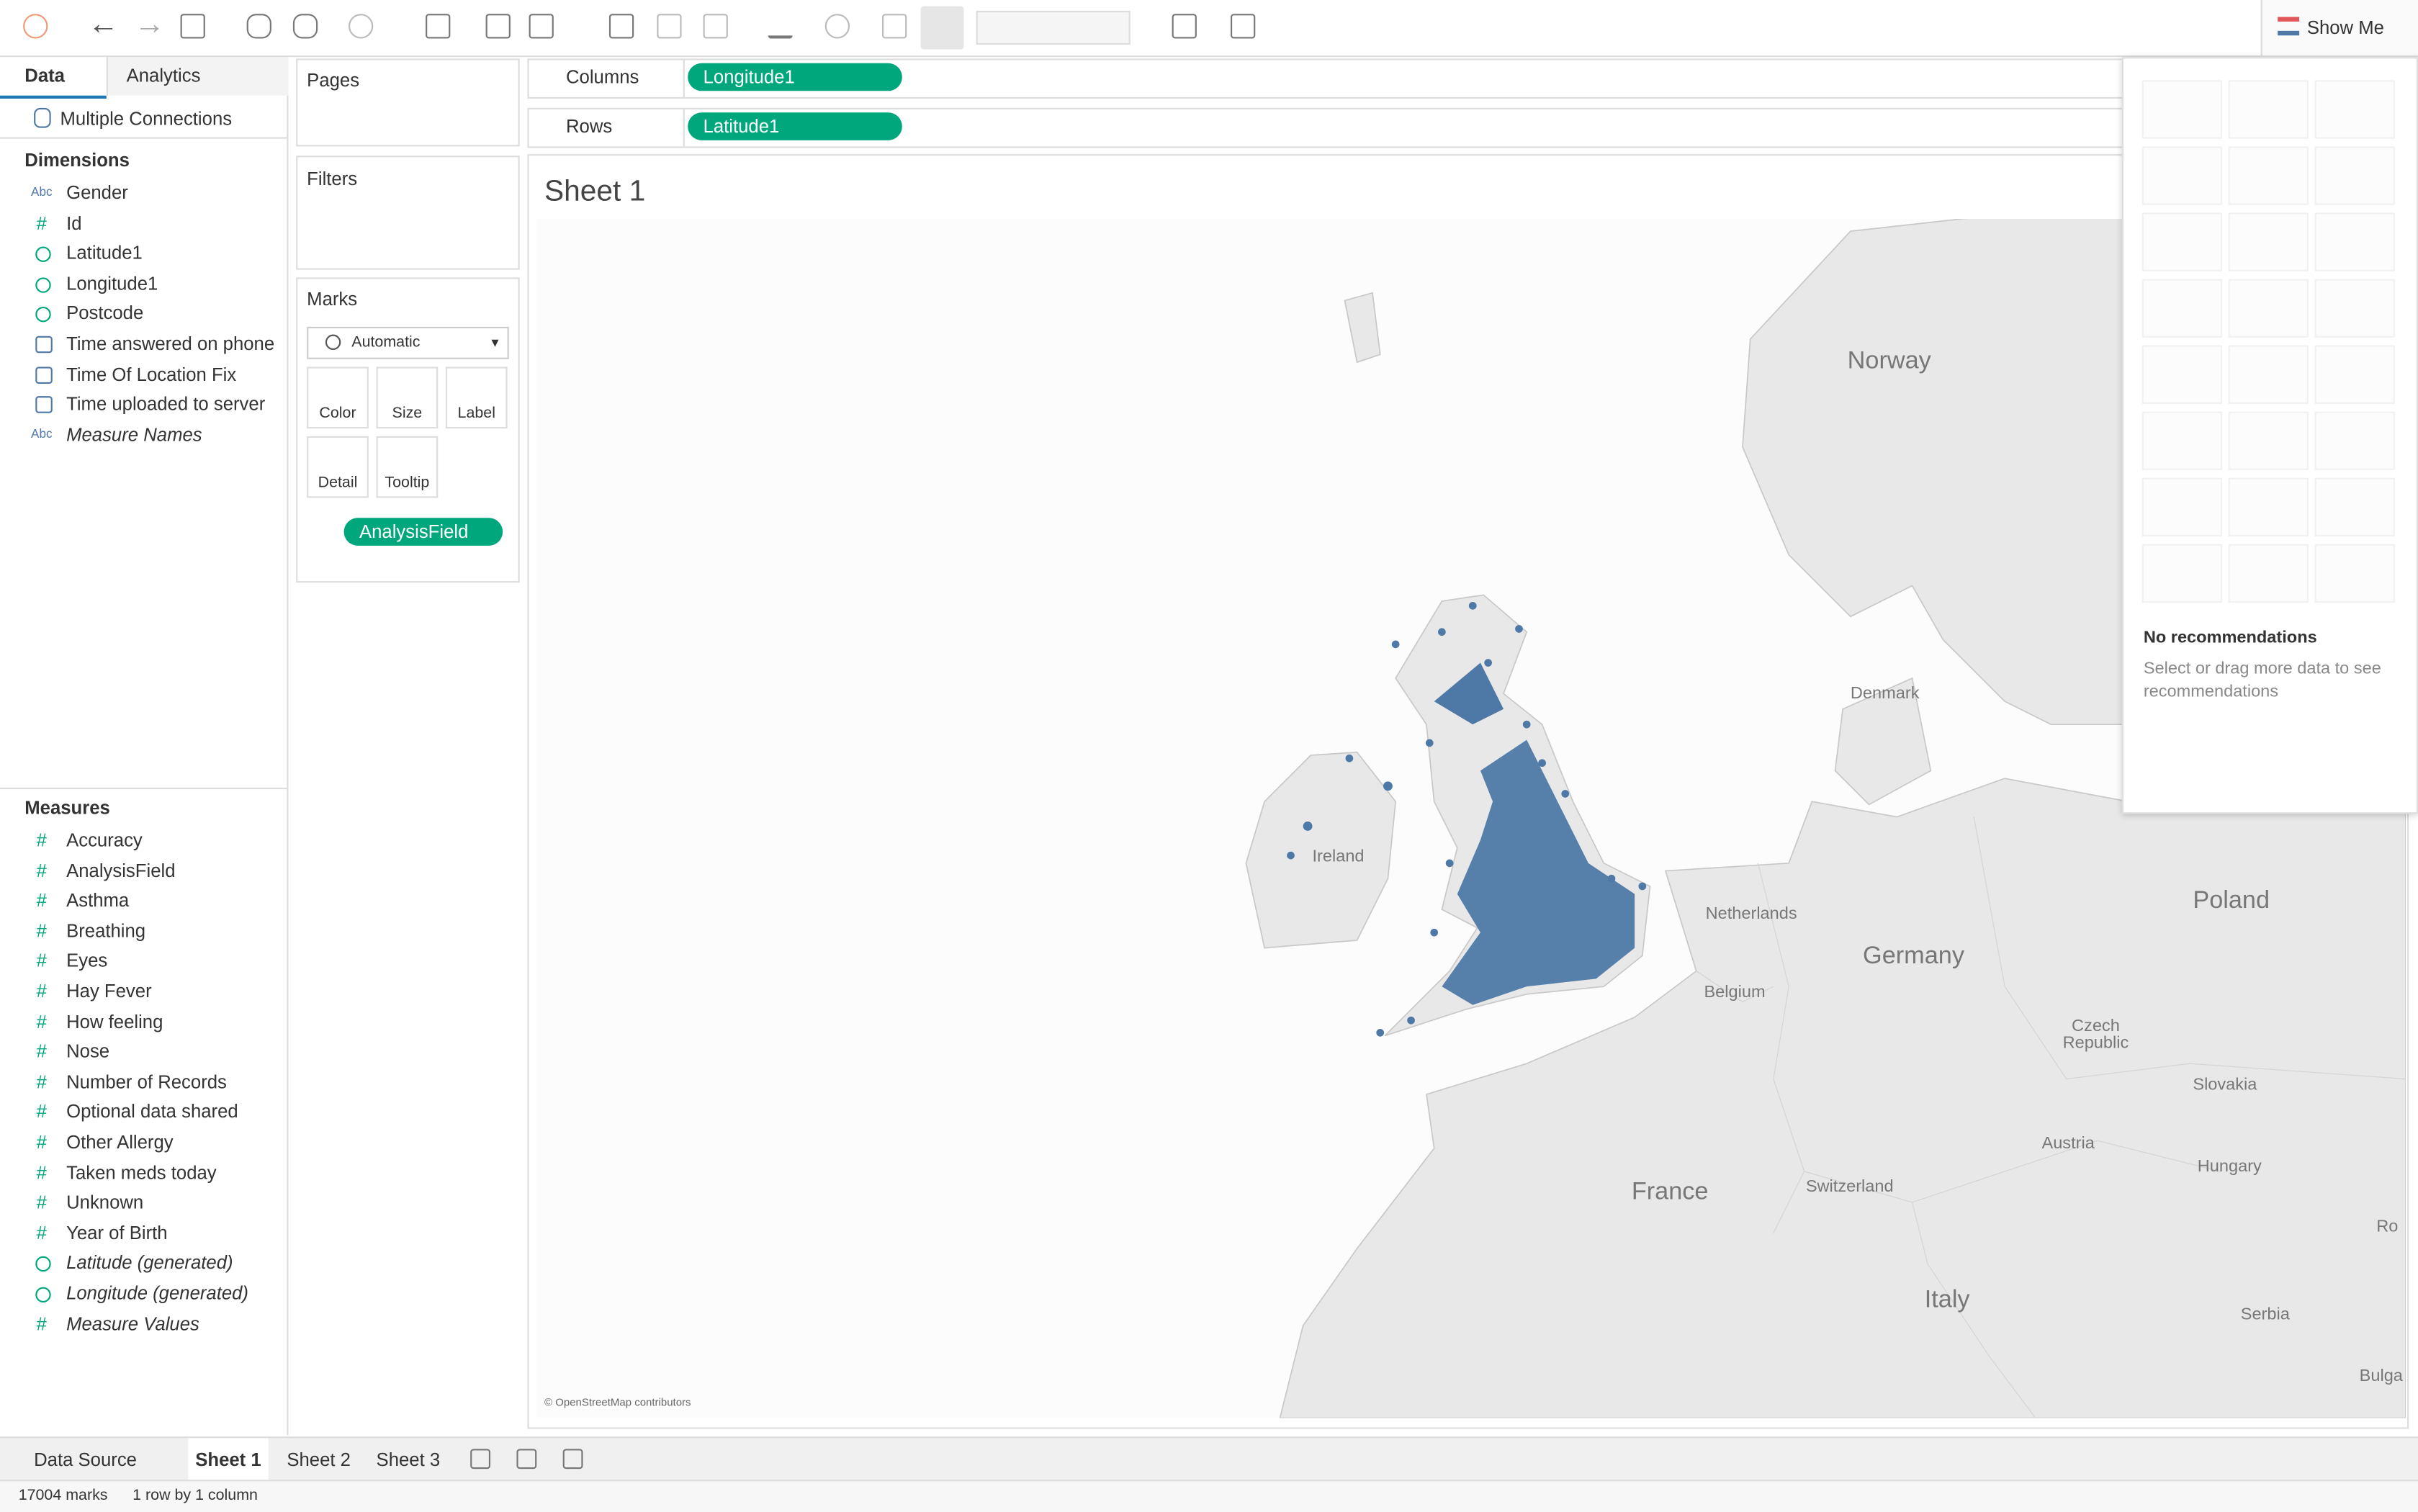 This screenshot has width=2418, height=1512. What do you see at coordinates (498, 26) in the screenshot?
I see `duplicate-sheet` at bounding box center [498, 26].